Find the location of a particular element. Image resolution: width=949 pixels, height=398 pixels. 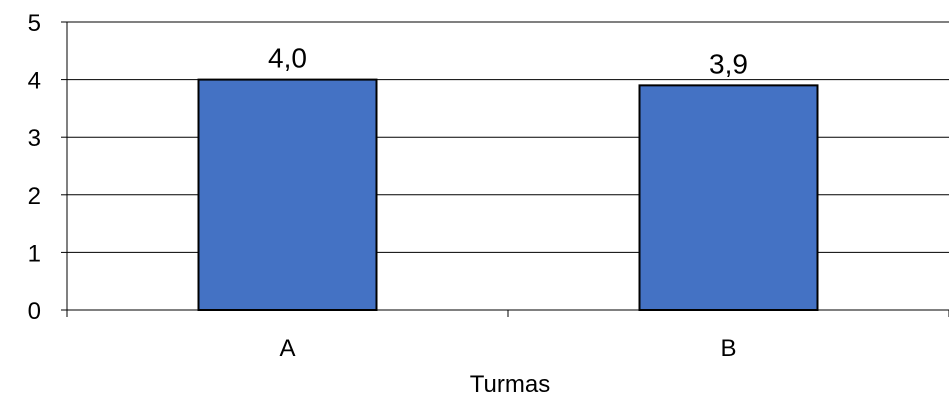

data-label-a: 4,0 is located at coordinates (287, 58).